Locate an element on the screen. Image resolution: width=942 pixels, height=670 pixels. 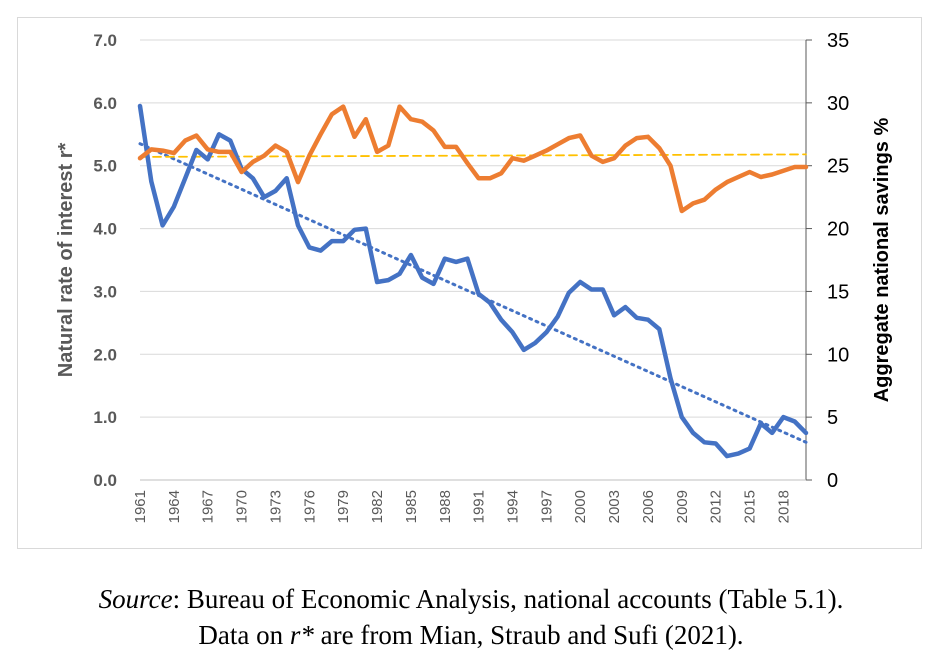
x-tick-label: 1997 is located at coordinates (546, 506).